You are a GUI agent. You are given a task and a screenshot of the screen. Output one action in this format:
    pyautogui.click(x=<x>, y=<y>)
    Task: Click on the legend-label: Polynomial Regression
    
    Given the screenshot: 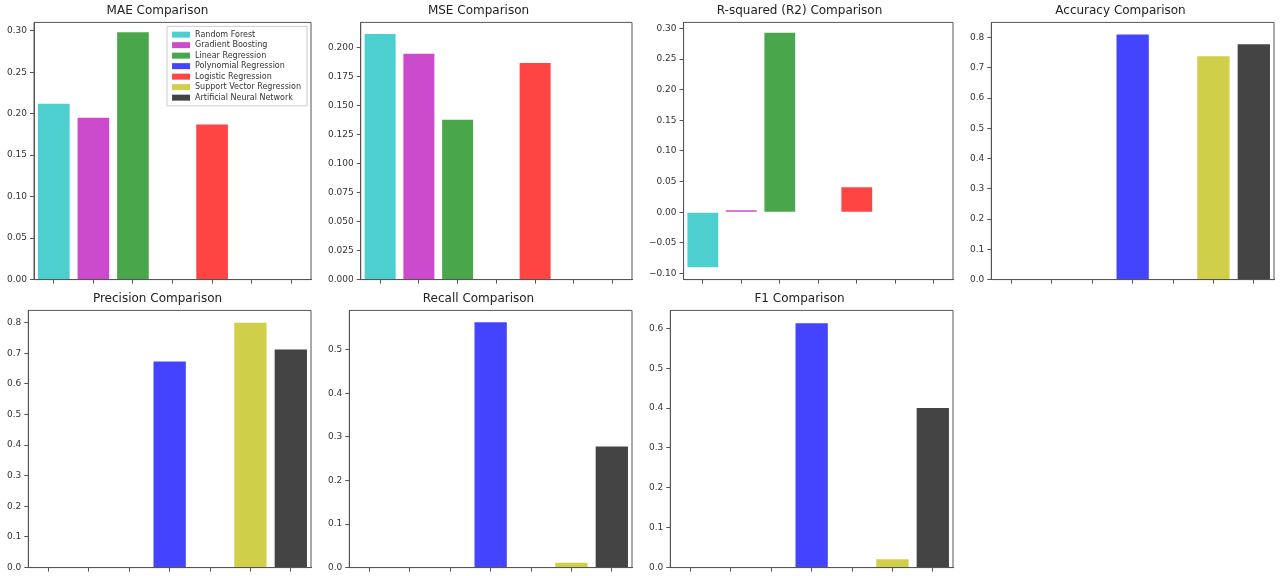 What is the action you would take?
    pyautogui.click(x=240, y=66)
    